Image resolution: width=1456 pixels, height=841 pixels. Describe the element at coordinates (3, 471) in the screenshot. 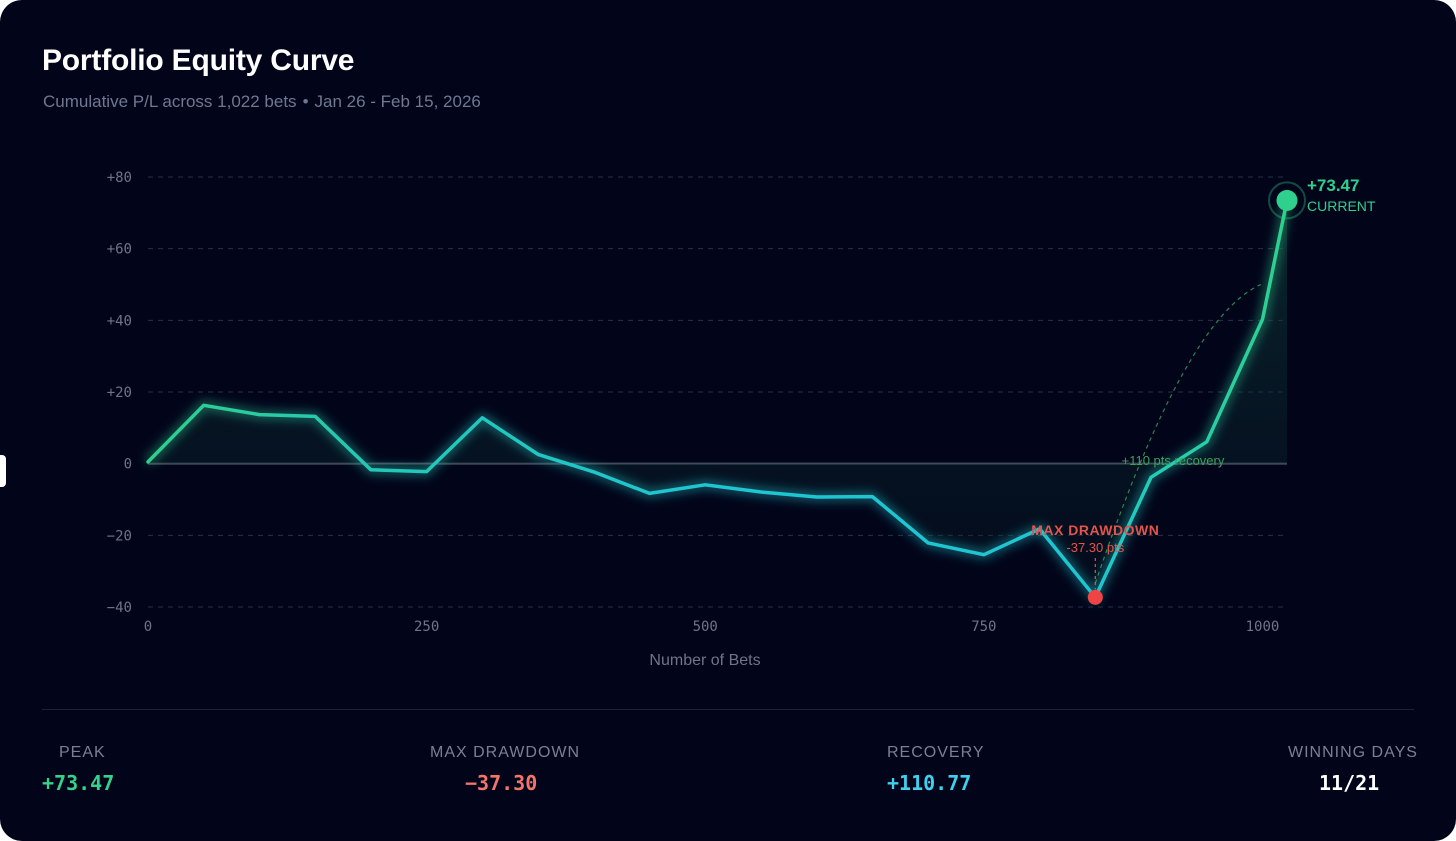

I see `edge-tab` at that location.